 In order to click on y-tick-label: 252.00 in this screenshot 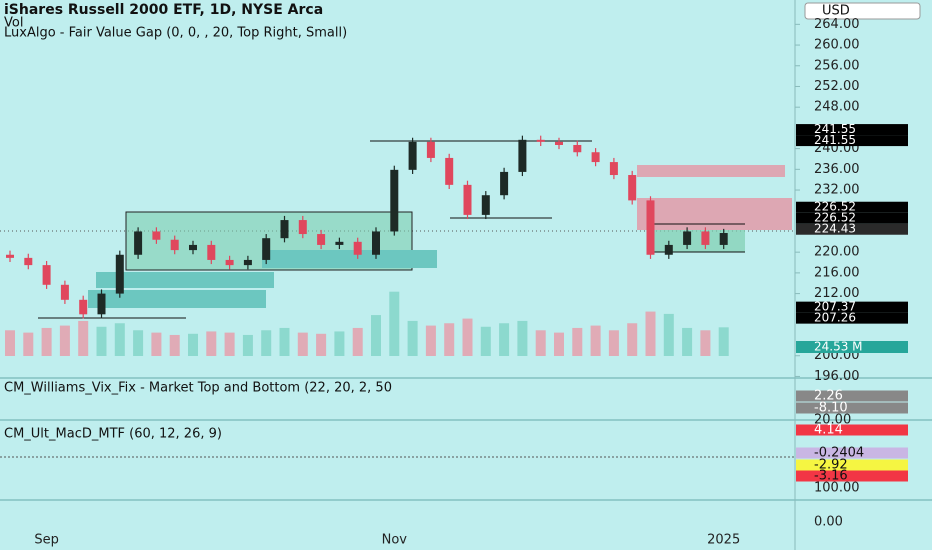, I will do `click(837, 86)`.